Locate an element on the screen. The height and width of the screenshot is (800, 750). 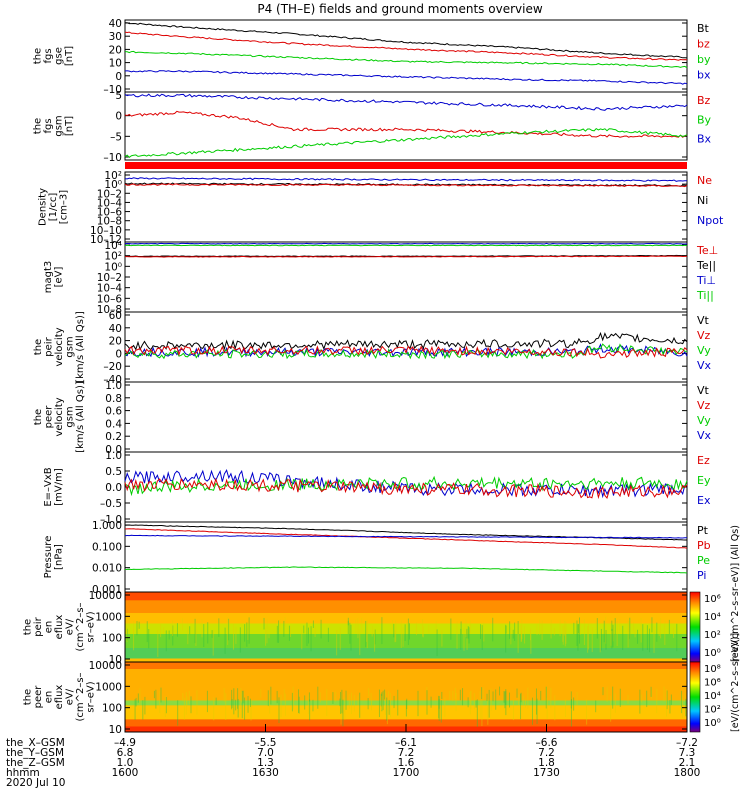
legend-item: Pt is located at coordinates (703, 530).